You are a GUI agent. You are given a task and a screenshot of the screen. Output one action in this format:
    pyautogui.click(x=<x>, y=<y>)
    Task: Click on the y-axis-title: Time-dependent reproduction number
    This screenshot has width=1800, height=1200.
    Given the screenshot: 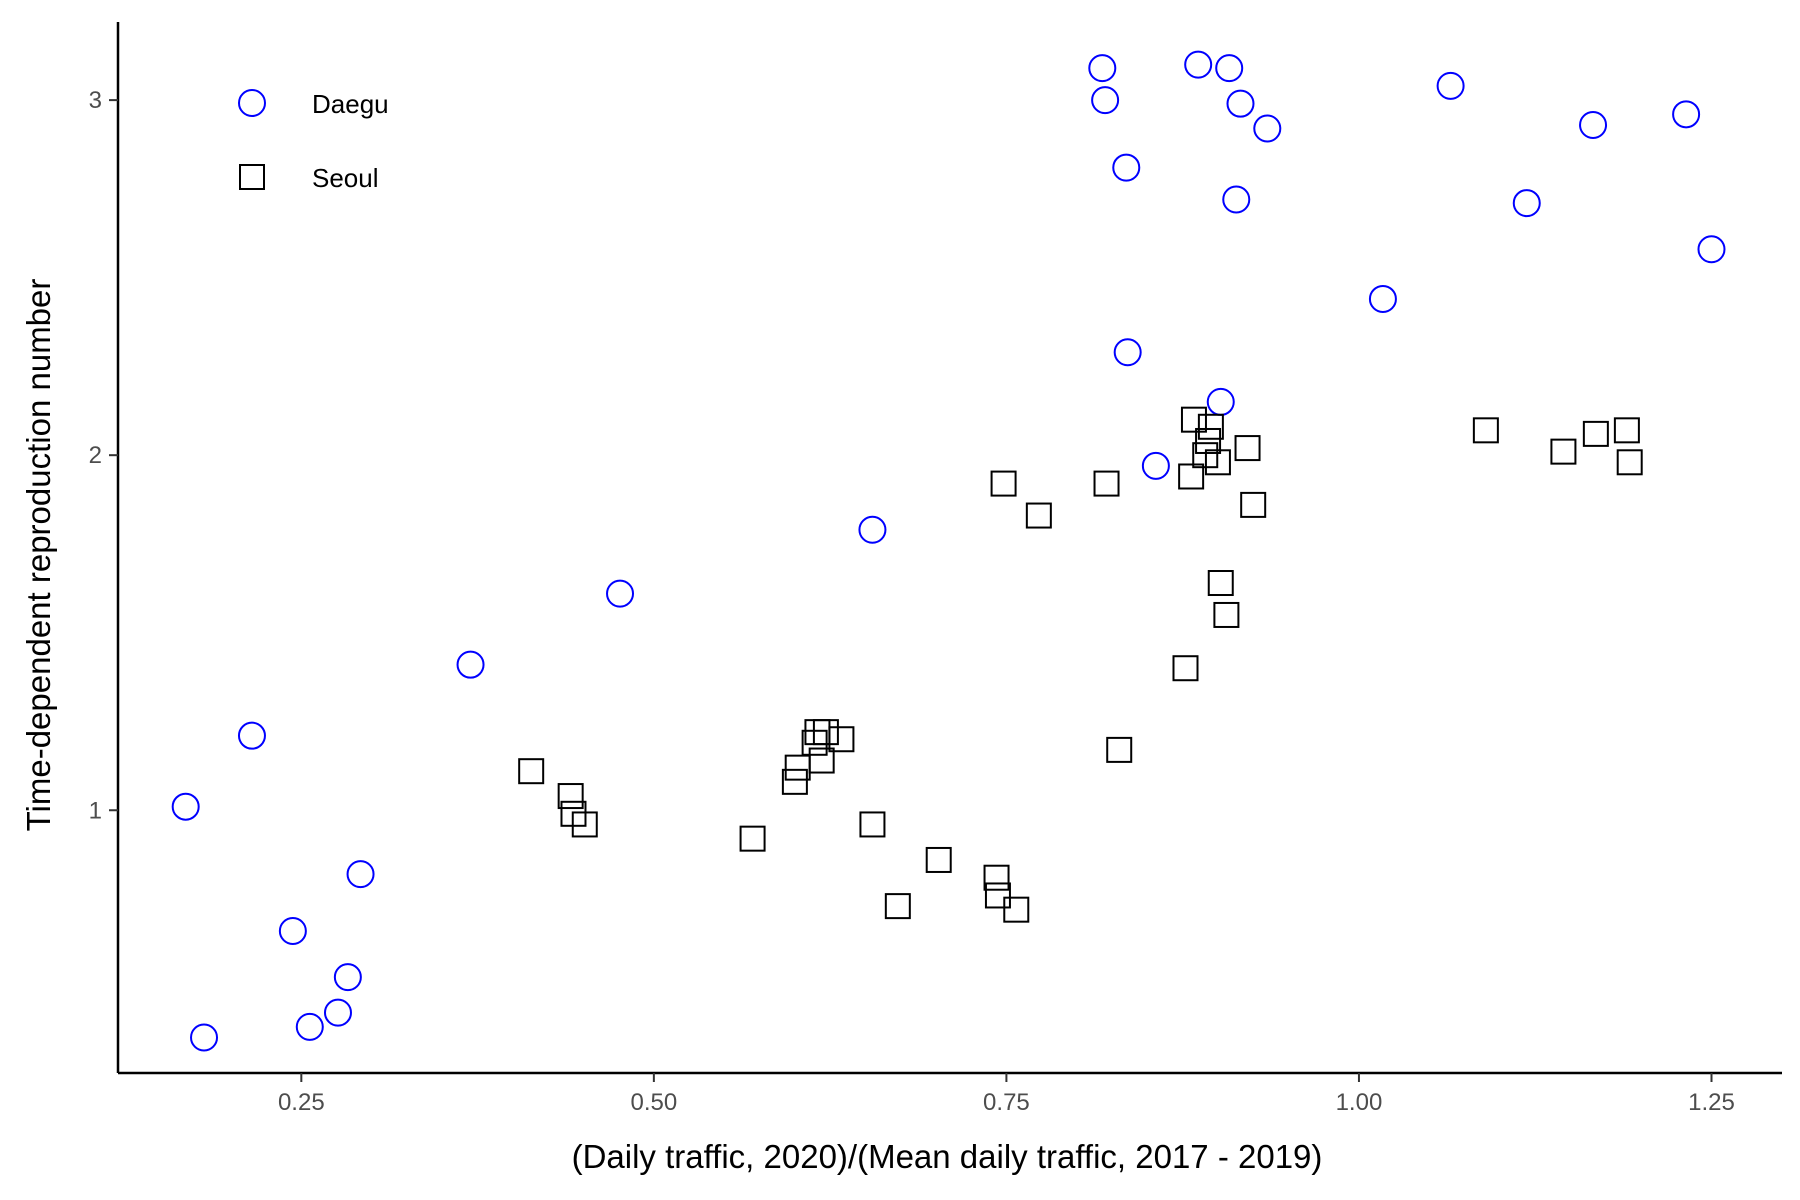 What is the action you would take?
    pyautogui.click(x=38, y=555)
    